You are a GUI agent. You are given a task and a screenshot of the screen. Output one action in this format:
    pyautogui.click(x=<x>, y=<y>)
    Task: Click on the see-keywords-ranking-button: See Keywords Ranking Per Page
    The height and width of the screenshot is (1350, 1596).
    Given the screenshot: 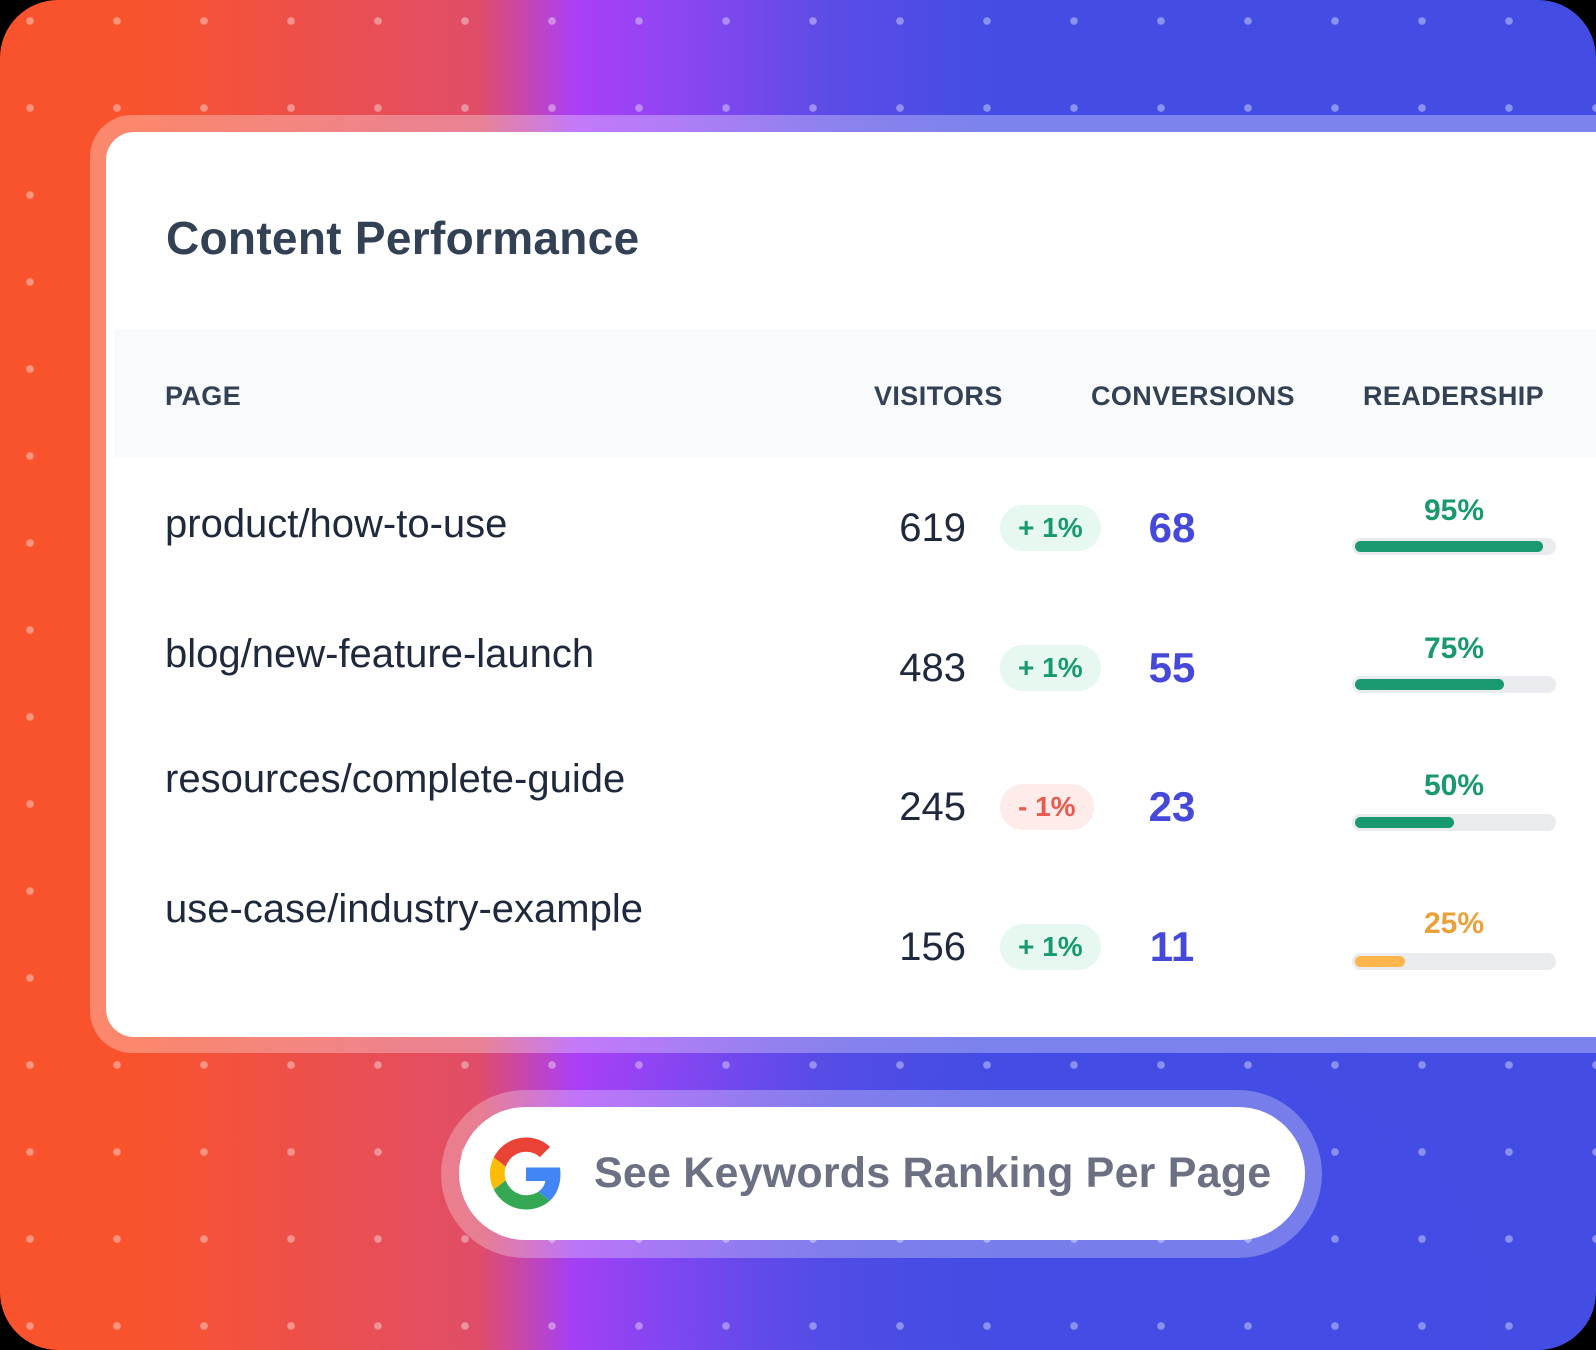 What is the action you would take?
    pyautogui.click(x=882, y=1173)
    